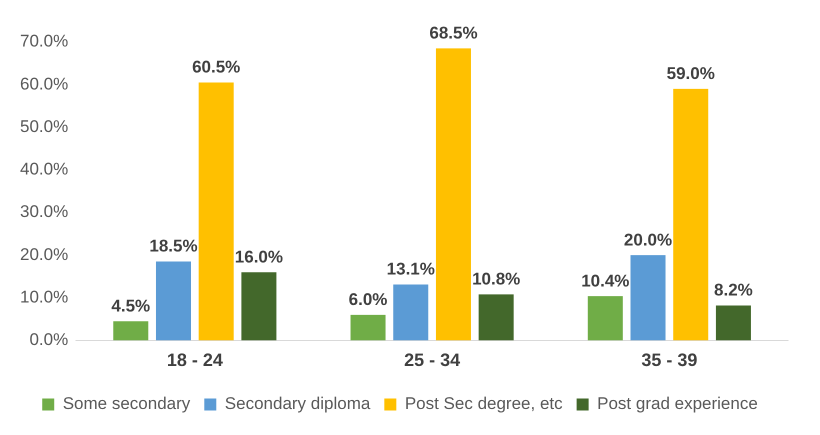 The image size is (820, 435). What do you see at coordinates (410, 269) in the screenshot?
I see `data-label: 13.1%` at bounding box center [410, 269].